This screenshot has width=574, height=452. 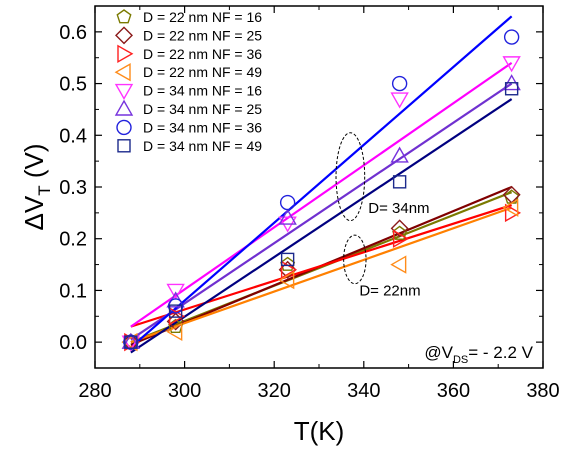 I want to click on x-tick-label: 360, so click(x=453, y=391).